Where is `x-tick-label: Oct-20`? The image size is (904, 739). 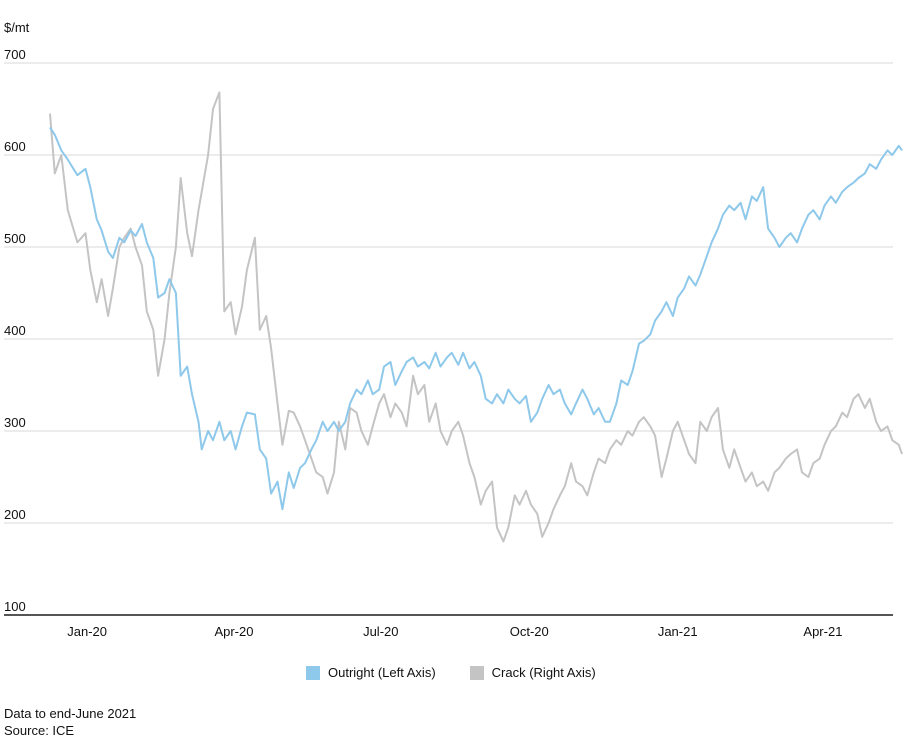
x-tick-label: Oct-20 is located at coordinates (529, 631).